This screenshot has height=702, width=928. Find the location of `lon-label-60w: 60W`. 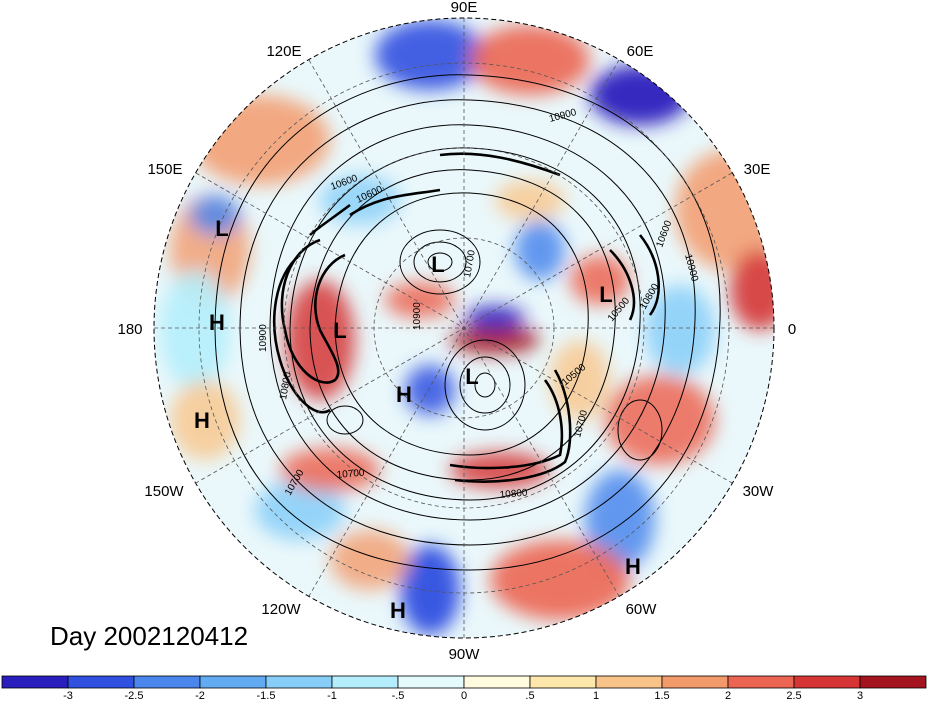

lon-label-60w: 60W is located at coordinates (642, 609).